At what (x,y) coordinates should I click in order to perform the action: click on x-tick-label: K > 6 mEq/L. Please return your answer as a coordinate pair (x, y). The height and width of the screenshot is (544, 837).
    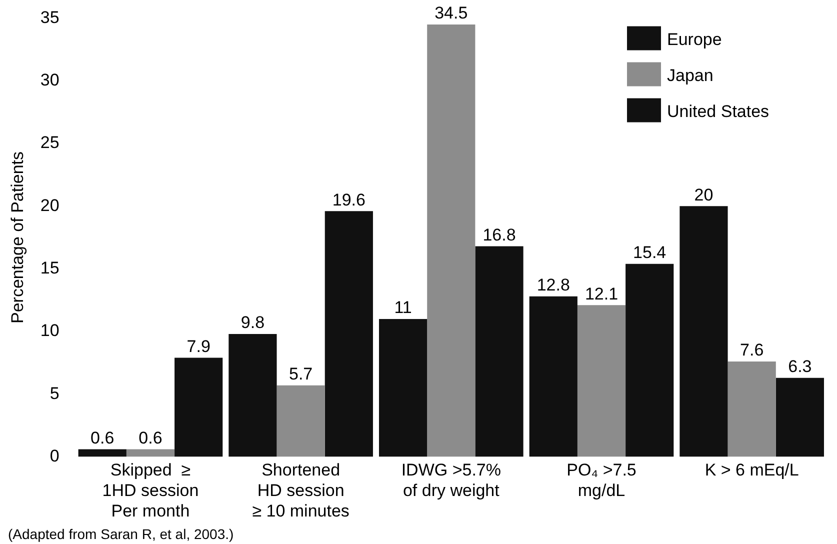
    Looking at the image, I should click on (751, 470).